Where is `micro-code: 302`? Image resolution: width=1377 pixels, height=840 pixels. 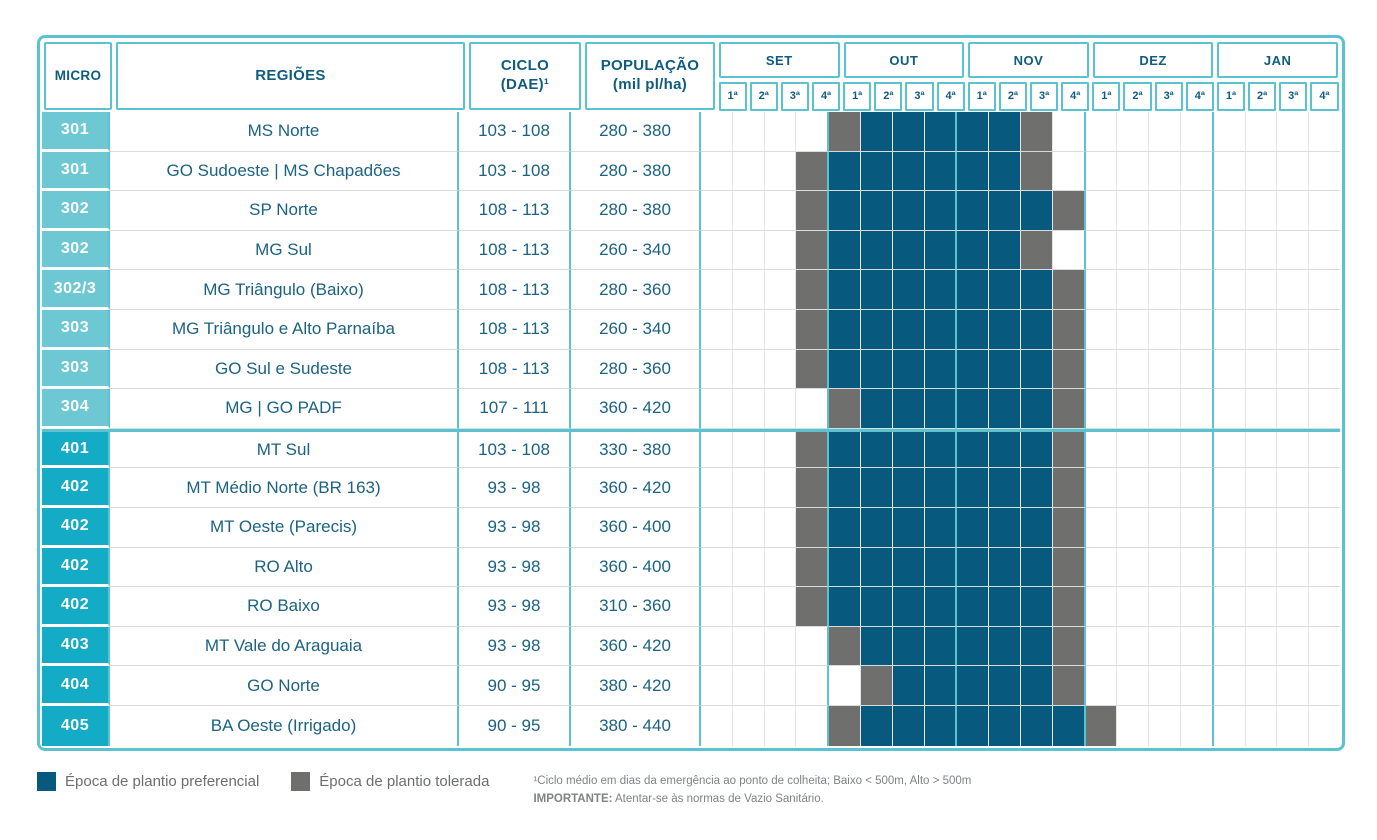 micro-code: 302 is located at coordinates (76, 250).